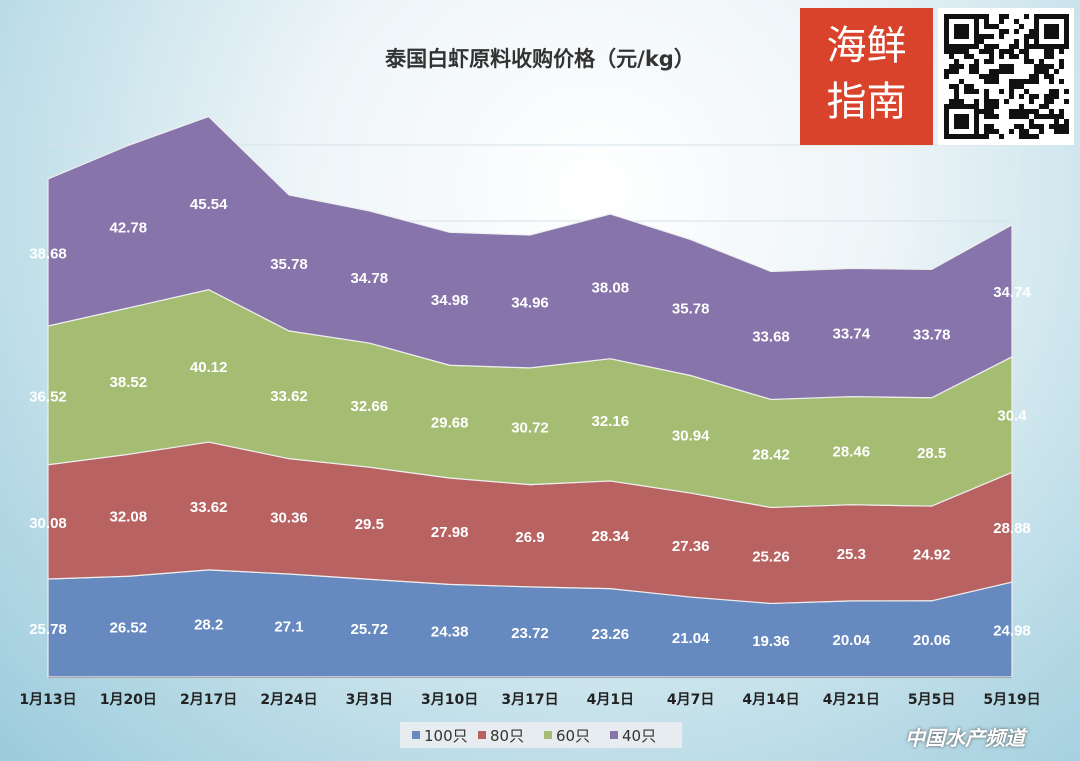 The height and width of the screenshot is (761, 1080). What do you see at coordinates (931, 453) in the screenshot?
I see `data-label: 28.5` at bounding box center [931, 453].